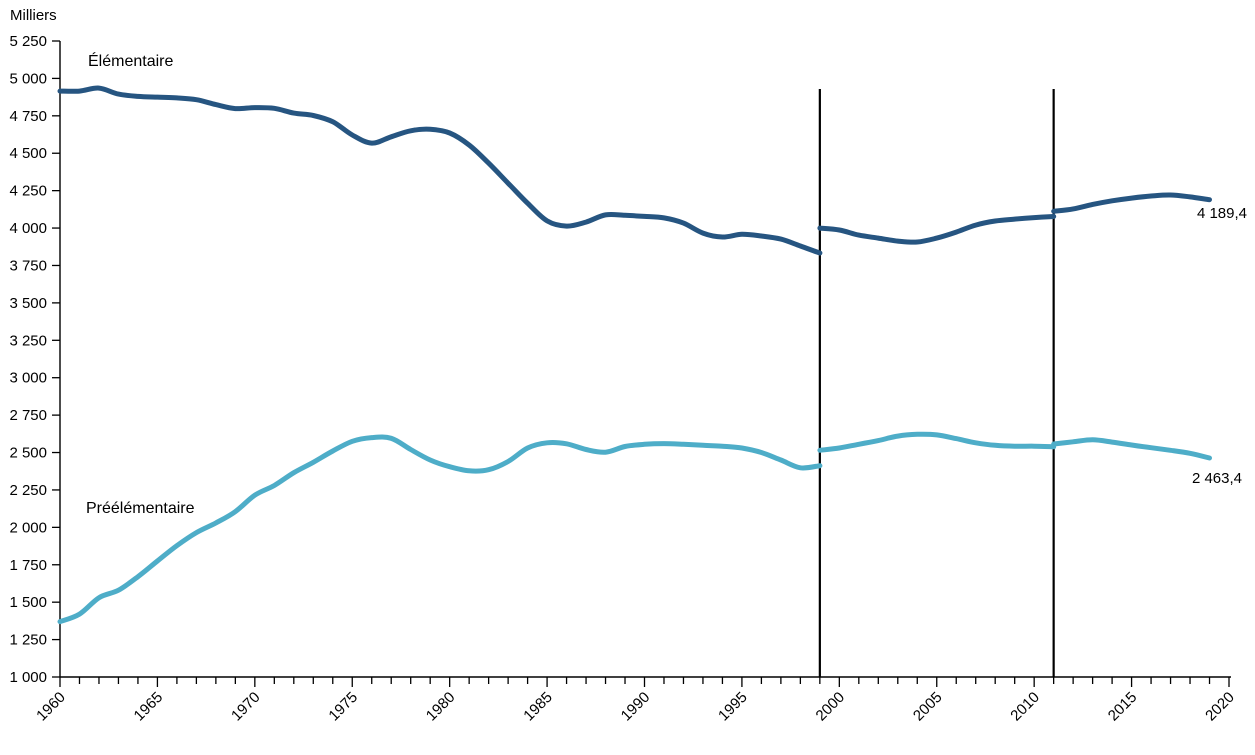  Describe the element at coordinates (28, 265) in the screenshot. I see `y-tick-label: 3 750` at that location.